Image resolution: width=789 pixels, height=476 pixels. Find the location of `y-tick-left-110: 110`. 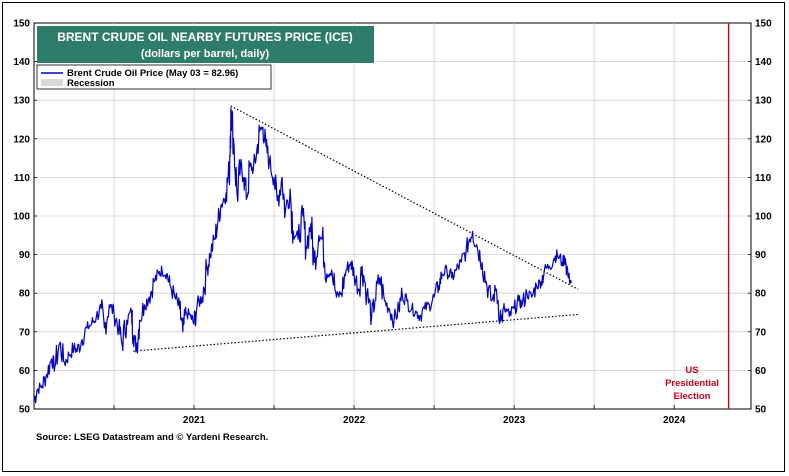

y-tick-left-110: 110 is located at coordinates (22, 178).